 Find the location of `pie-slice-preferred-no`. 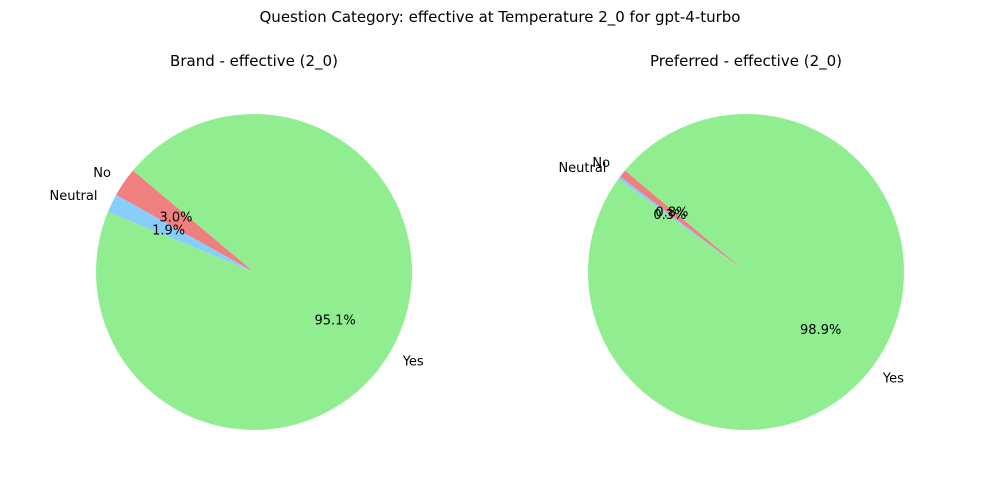

pie-slice-preferred-no is located at coordinates (683, 221).